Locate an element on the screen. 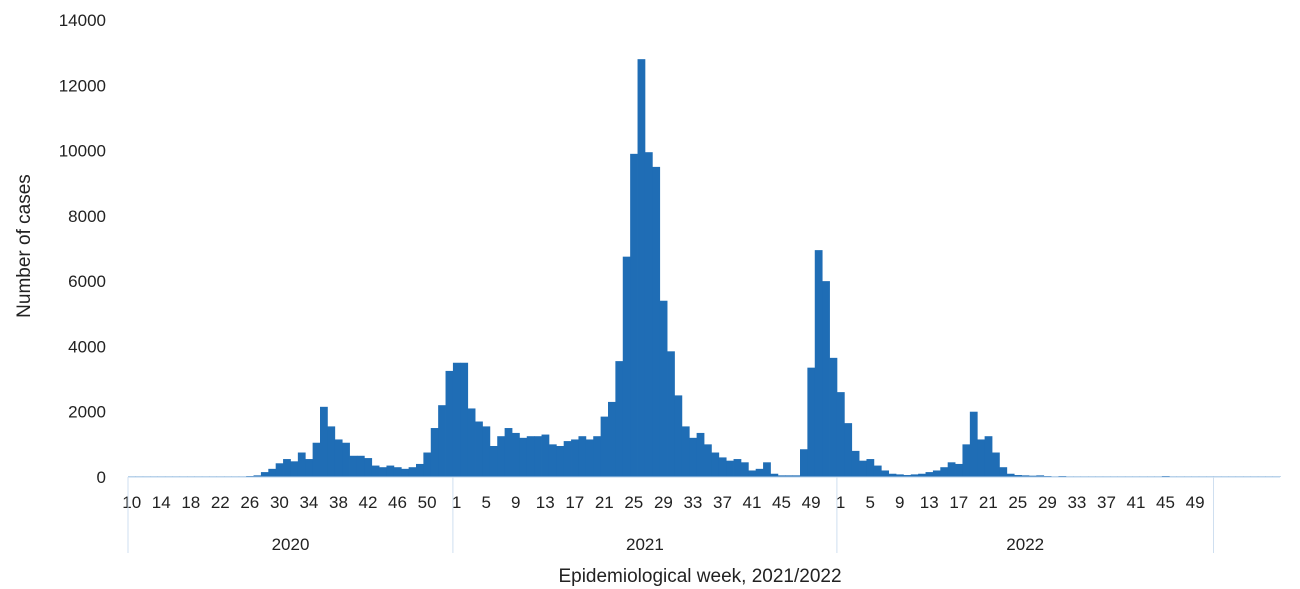 The width and height of the screenshot is (1300, 589). x-tick-label: 21 is located at coordinates (604, 502).